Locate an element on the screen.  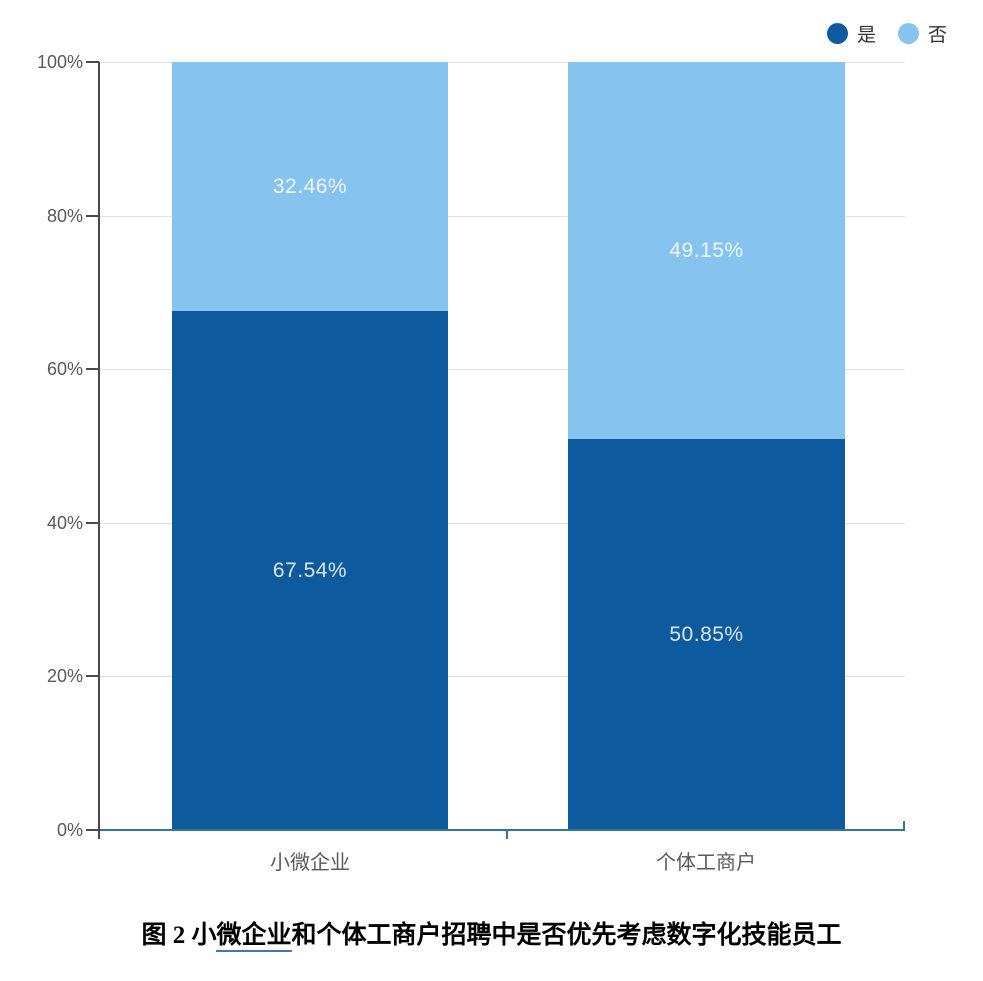
bar-value-label: 67.54% is located at coordinates (310, 570).